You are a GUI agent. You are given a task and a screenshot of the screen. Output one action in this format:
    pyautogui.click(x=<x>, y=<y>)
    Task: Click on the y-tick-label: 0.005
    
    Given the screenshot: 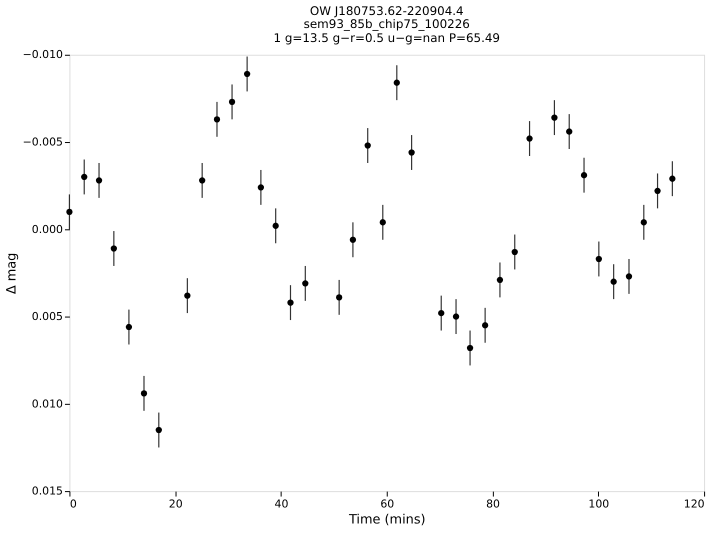 What is the action you would take?
    pyautogui.click(x=47, y=317)
    